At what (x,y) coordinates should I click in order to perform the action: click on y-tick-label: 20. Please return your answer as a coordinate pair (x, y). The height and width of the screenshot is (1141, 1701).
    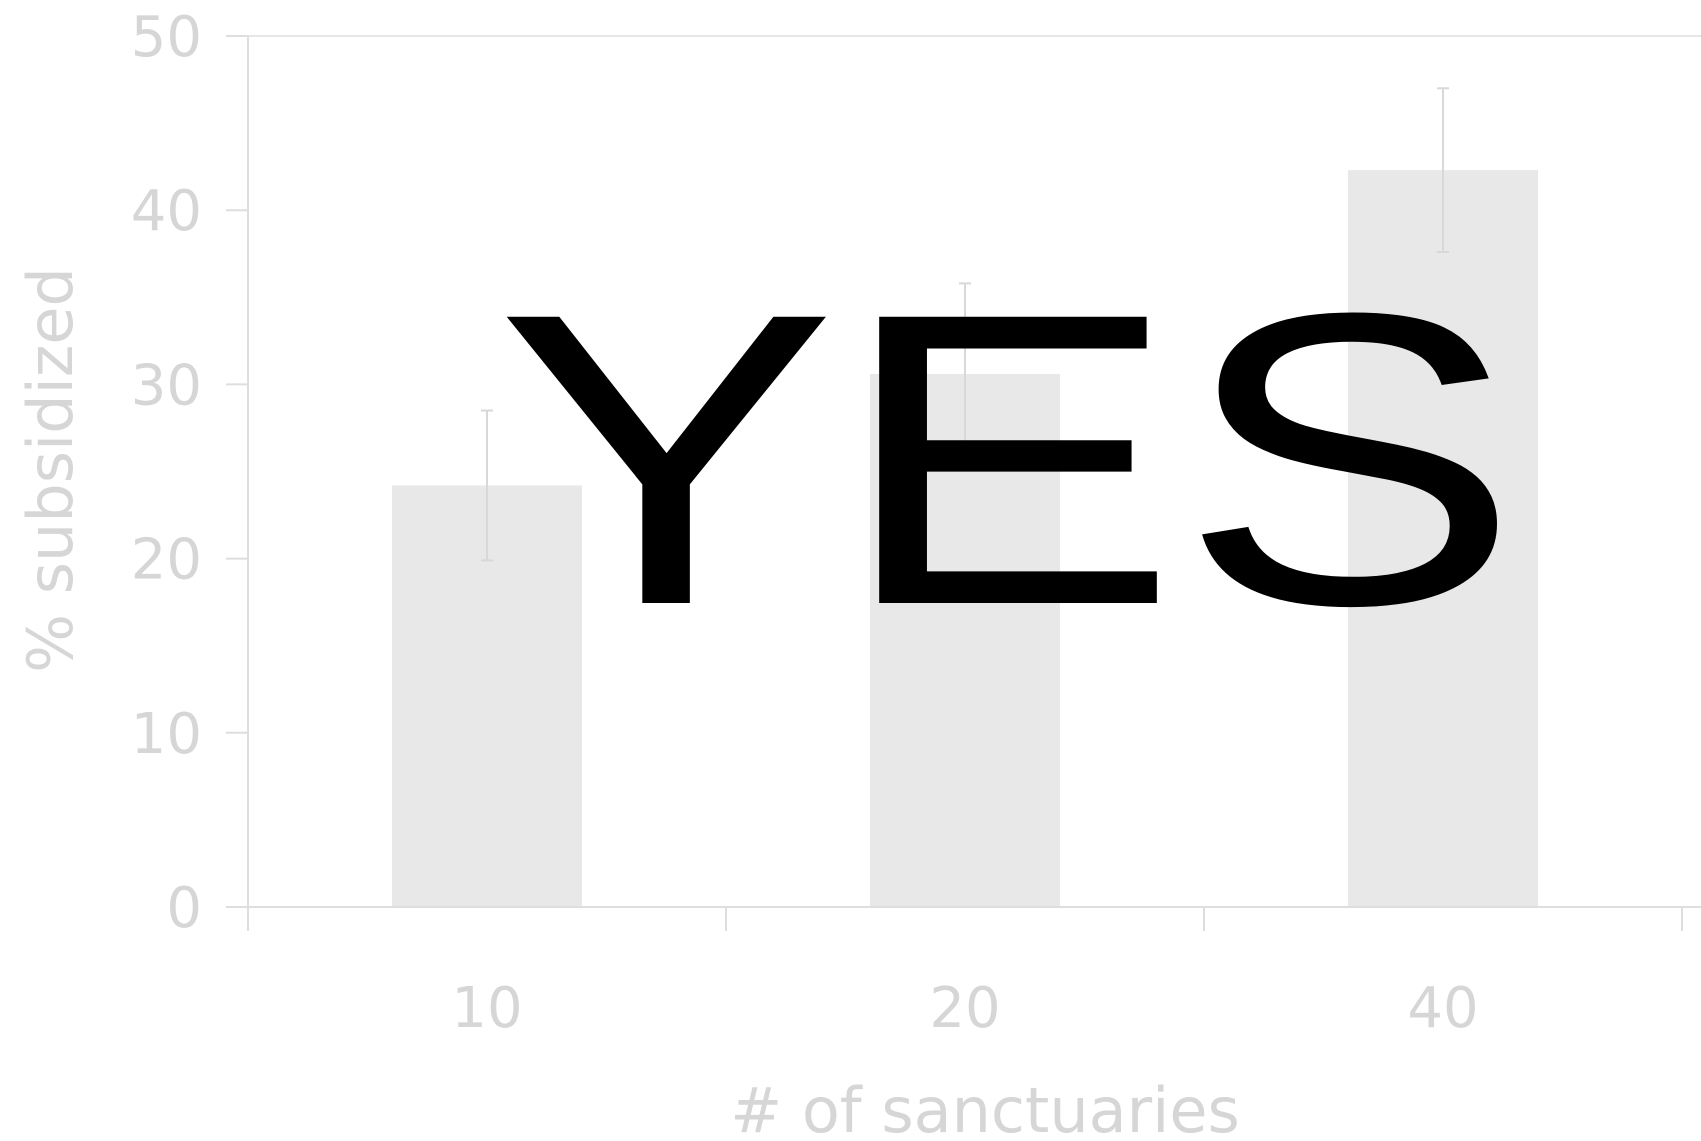
    Looking at the image, I should click on (166, 560).